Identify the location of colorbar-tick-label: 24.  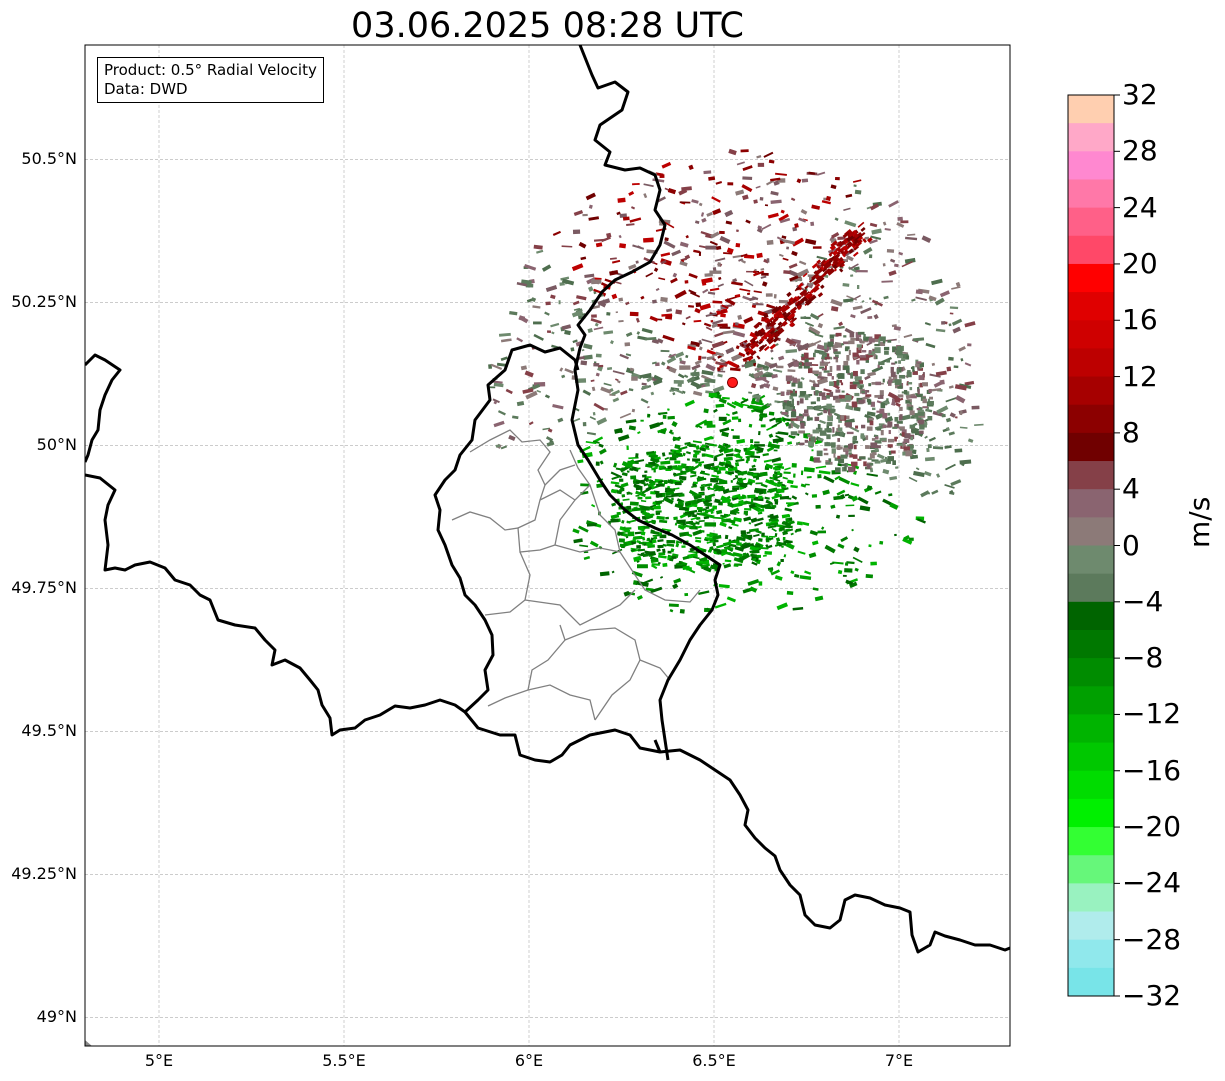
(1140, 207).